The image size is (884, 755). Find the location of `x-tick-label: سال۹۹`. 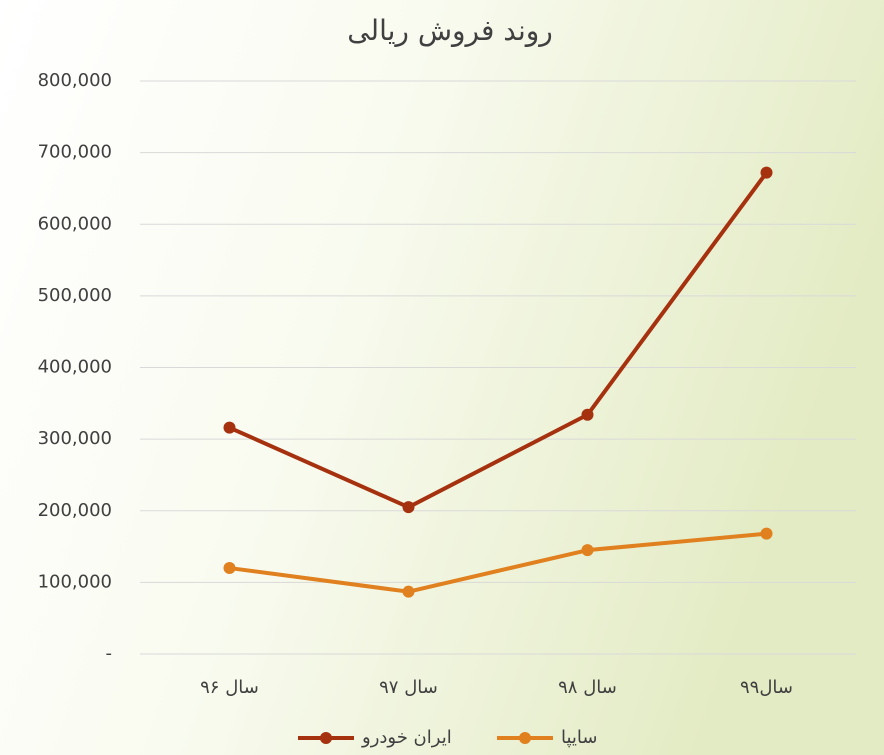

x-tick-label: سال۹۹ is located at coordinates (766, 687).